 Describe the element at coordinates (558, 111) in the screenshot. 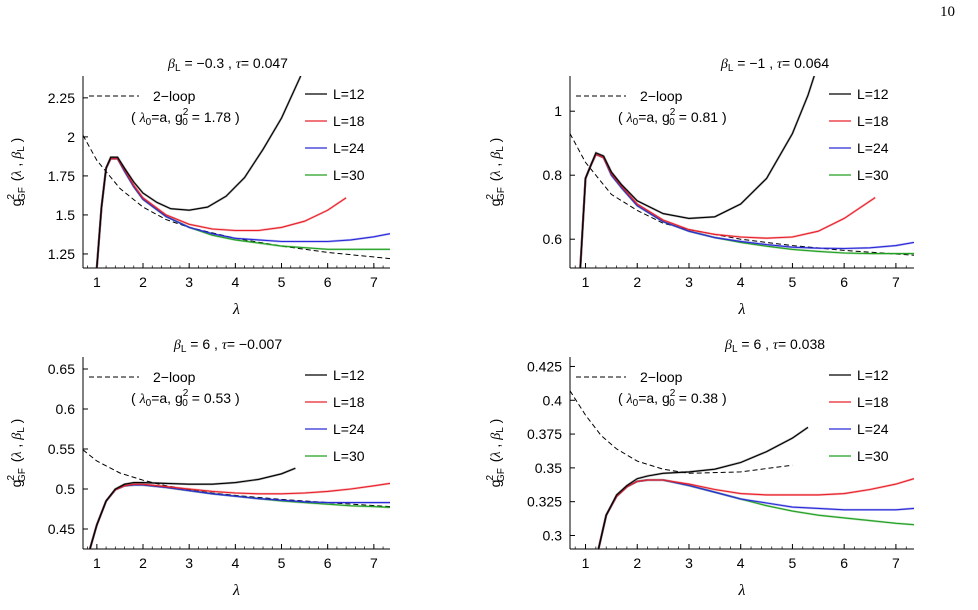

I see `y-tick-label: 1` at that location.